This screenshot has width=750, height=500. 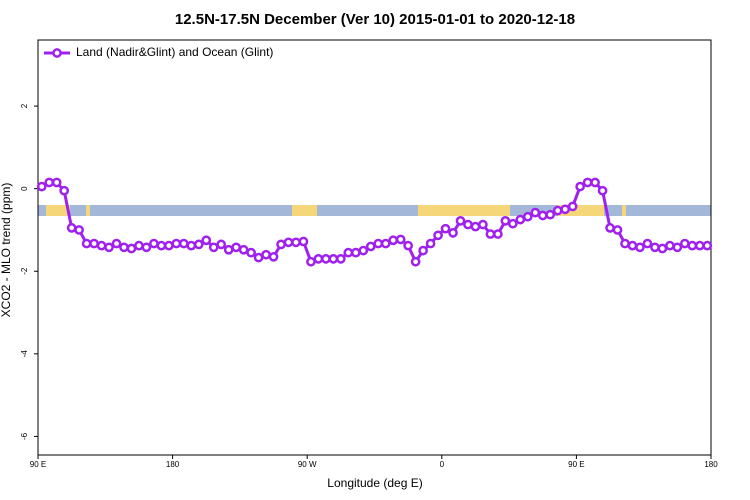 I want to click on y-axis-label: XCO2 - MLO trend (ppm), so click(x=6, y=250).